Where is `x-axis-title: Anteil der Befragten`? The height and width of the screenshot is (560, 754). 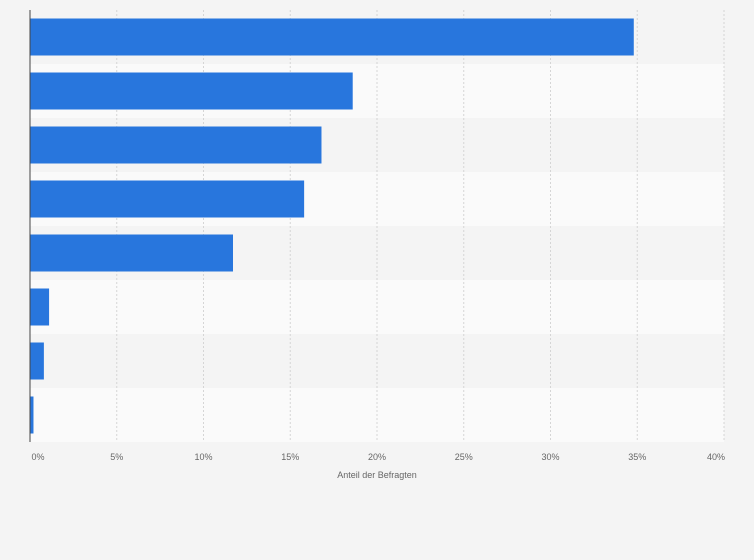 x-axis-title: Anteil der Befragten is located at coordinates (377, 475).